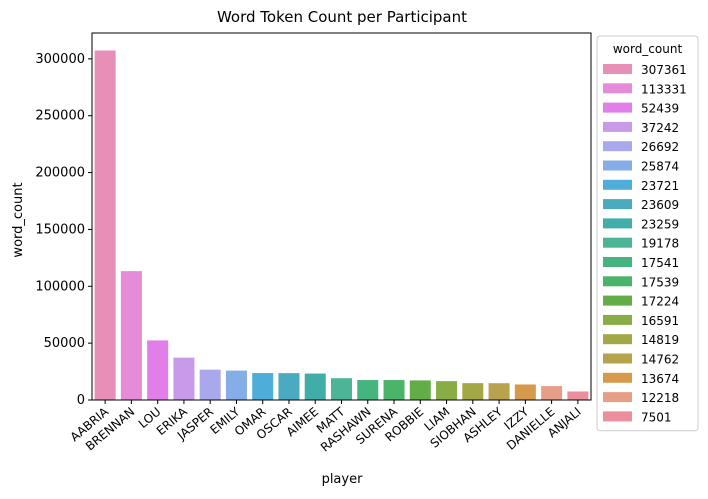 The height and width of the screenshot is (499, 708). Describe the element at coordinates (343, 479) in the screenshot. I see `x-axis-label: player` at that location.